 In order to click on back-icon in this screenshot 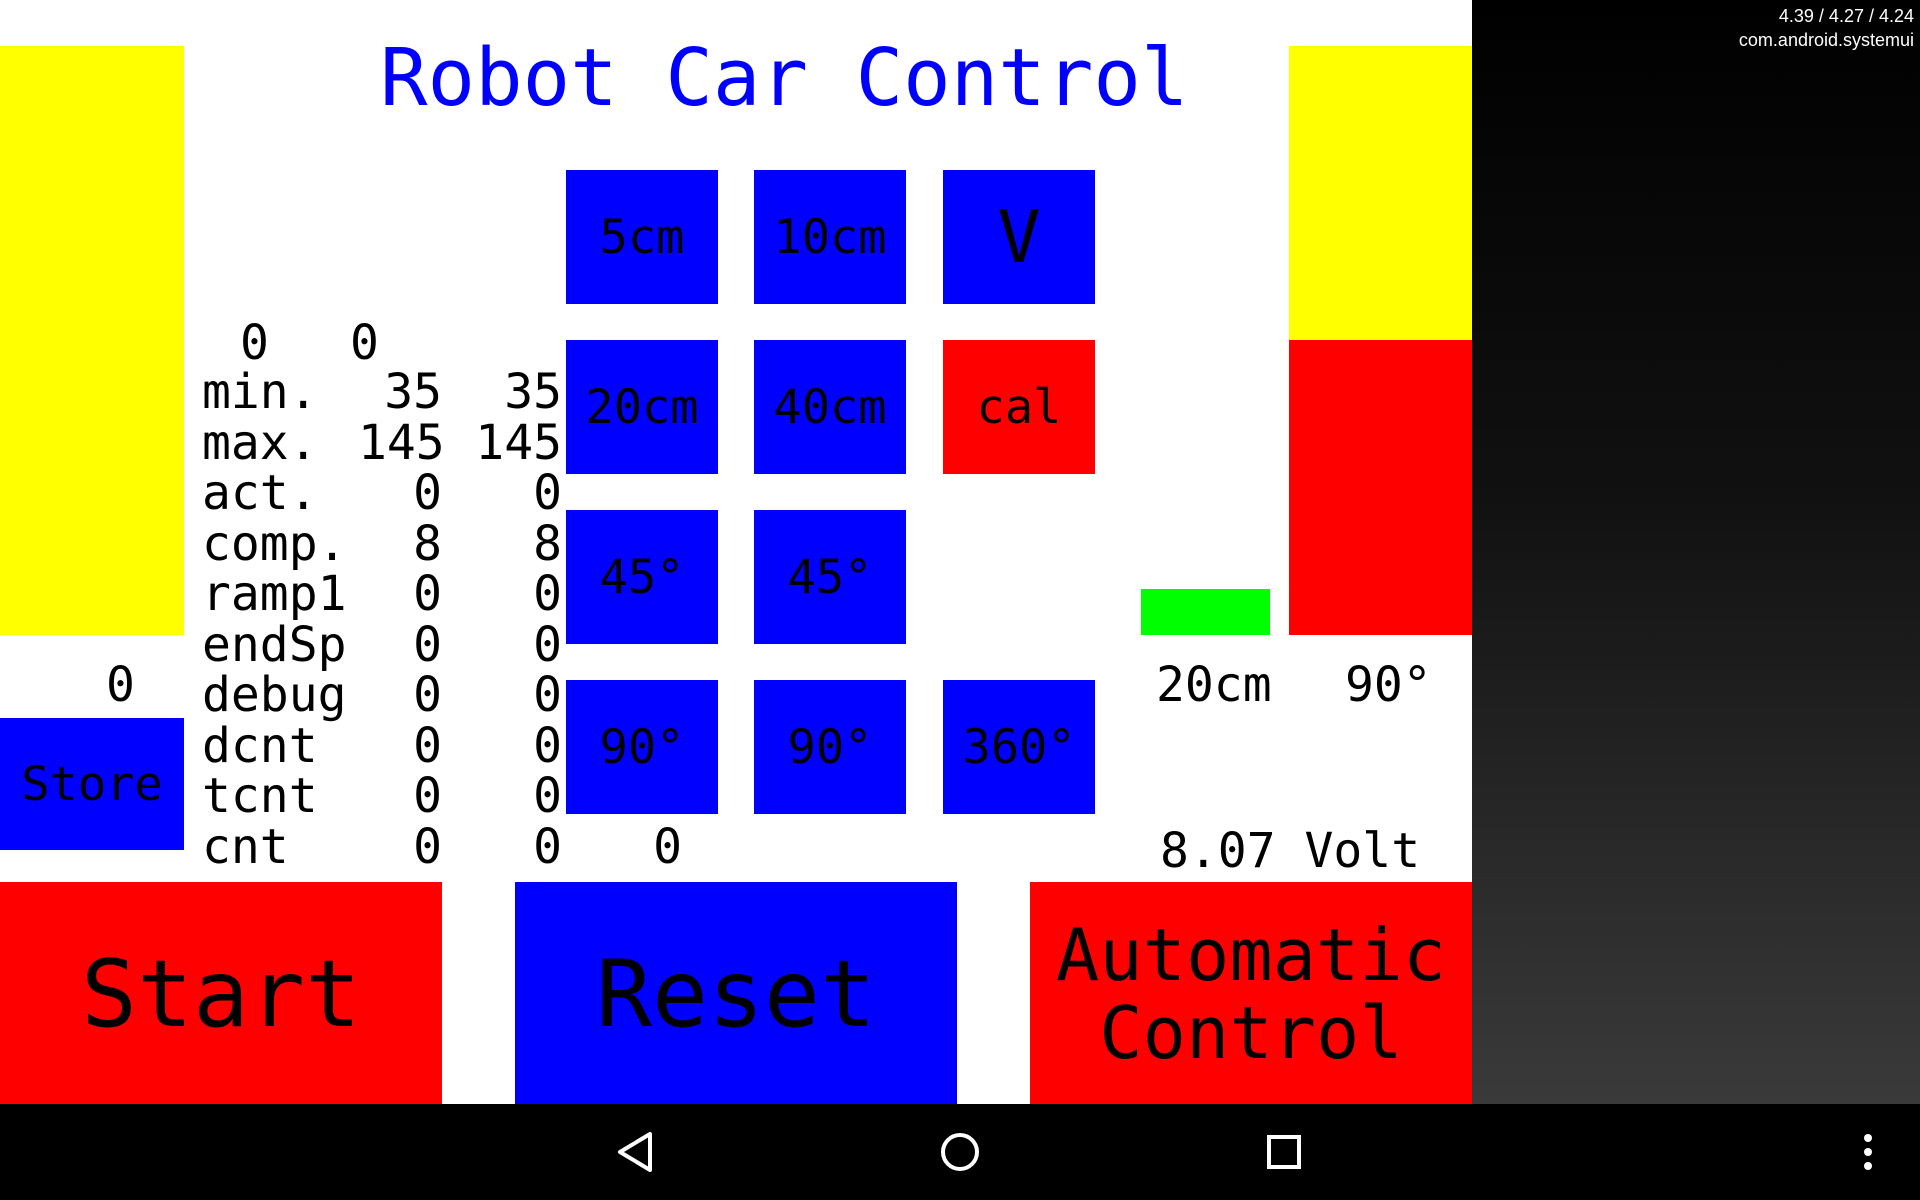, I will do `click(636, 1152)`.